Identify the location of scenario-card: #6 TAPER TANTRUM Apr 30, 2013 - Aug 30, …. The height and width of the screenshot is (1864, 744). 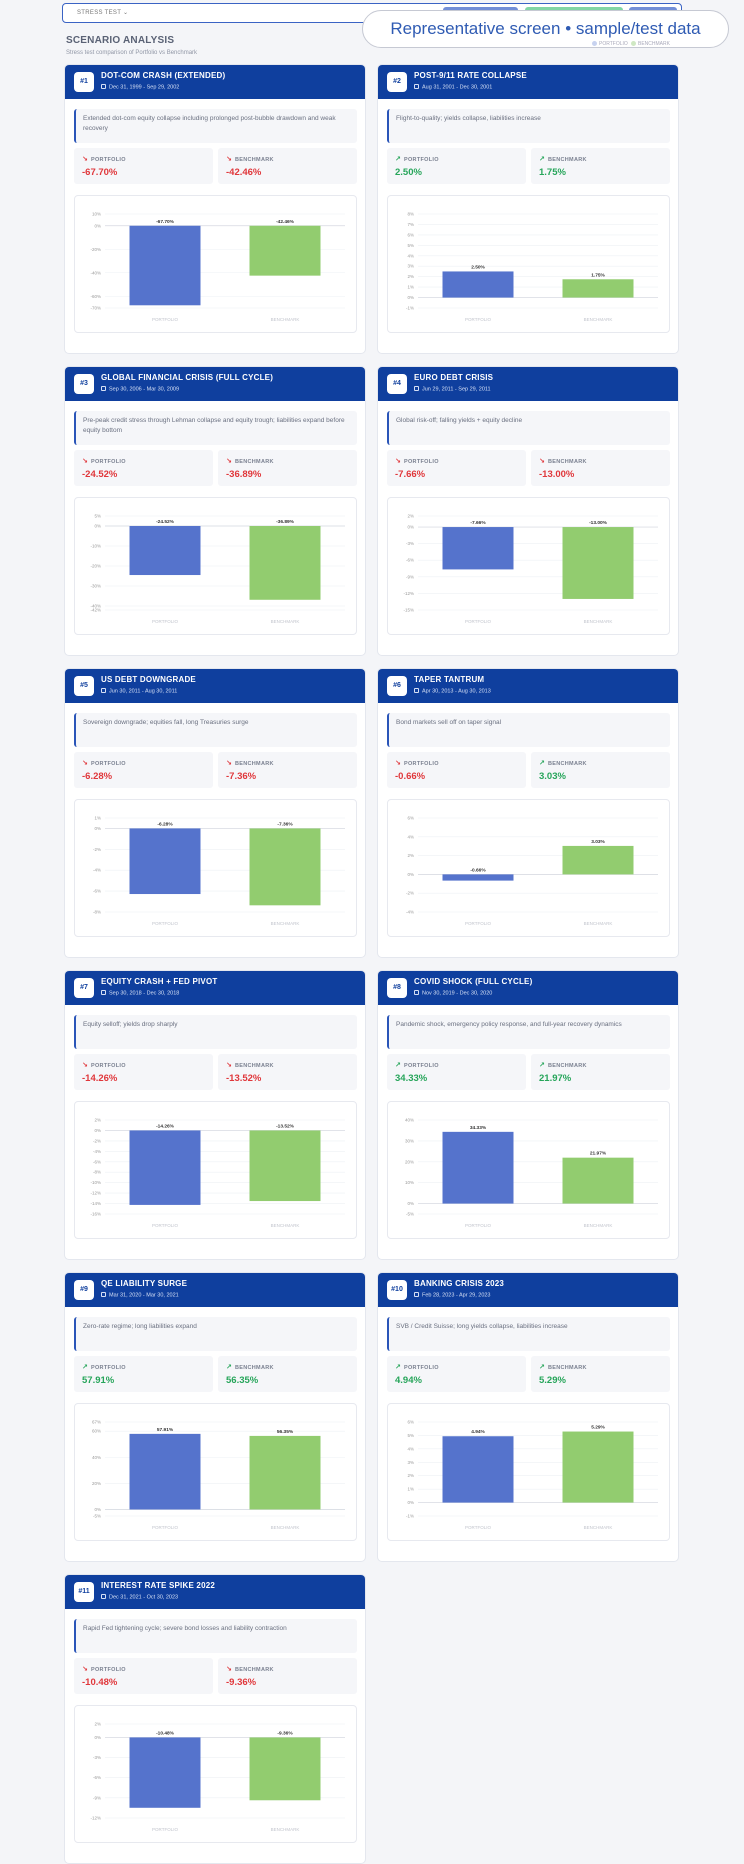
(528, 813).